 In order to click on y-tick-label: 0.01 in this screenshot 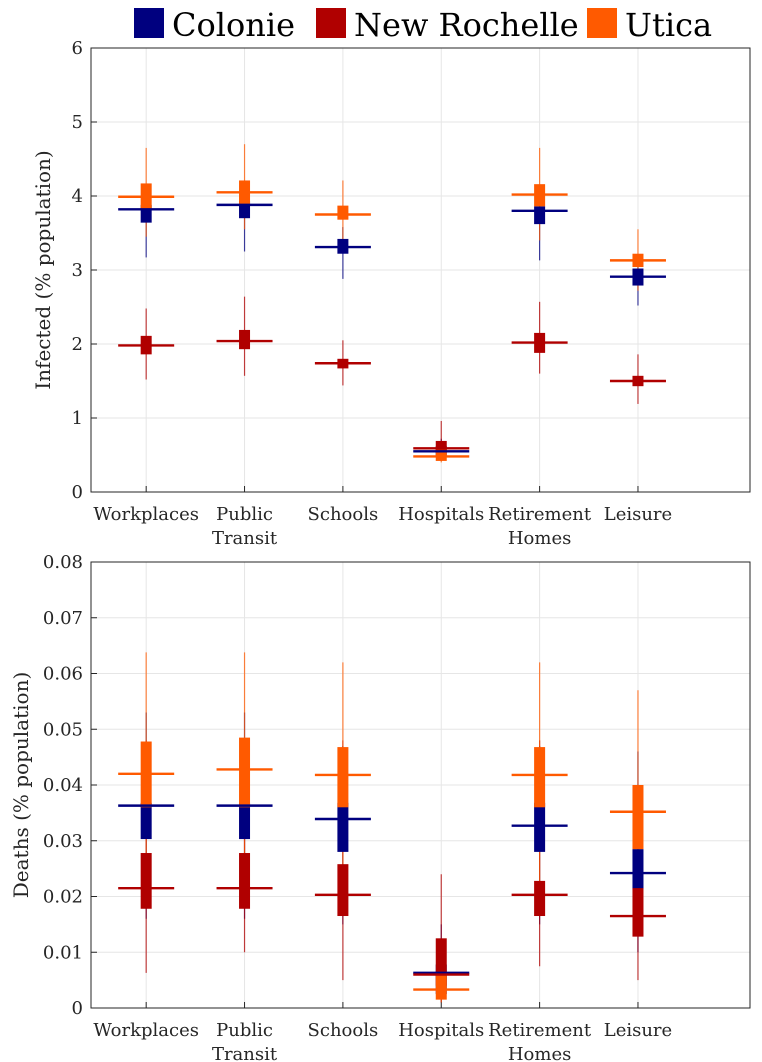, I will do `click(63, 952)`.